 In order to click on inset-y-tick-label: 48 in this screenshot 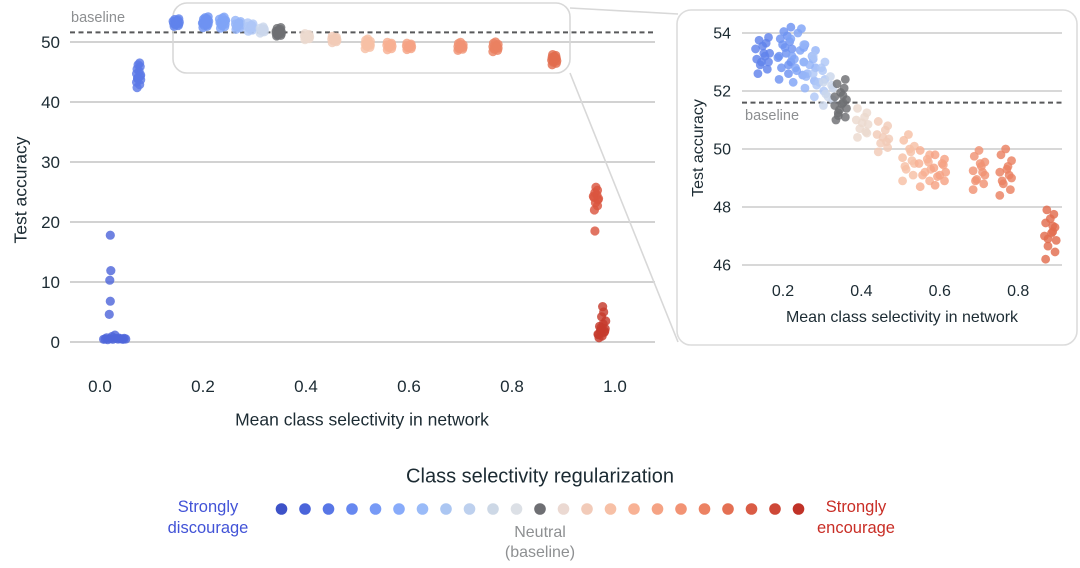, I will do `click(722, 208)`.